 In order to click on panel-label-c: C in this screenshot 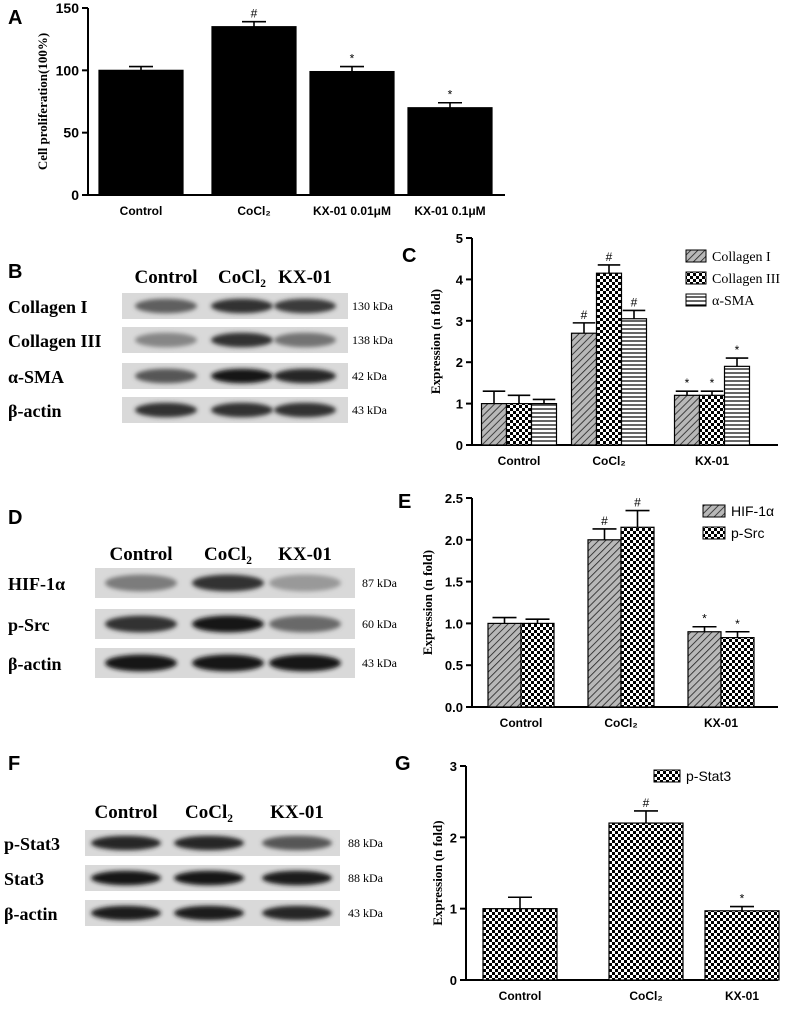, I will do `click(409, 256)`.